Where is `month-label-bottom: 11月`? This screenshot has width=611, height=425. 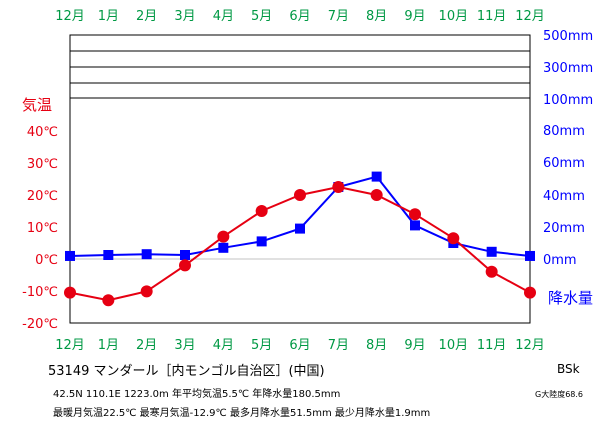
month-label-bottom: 11月 is located at coordinates (492, 345).